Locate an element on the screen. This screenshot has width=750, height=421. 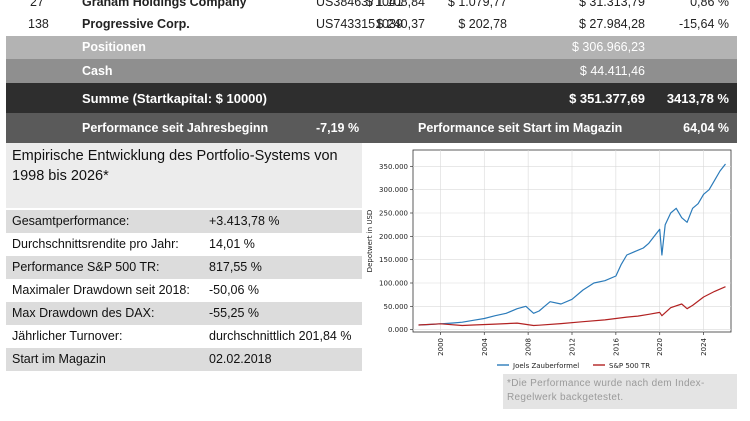
summe-pct: 3413,78 % is located at coordinates (697, 98).